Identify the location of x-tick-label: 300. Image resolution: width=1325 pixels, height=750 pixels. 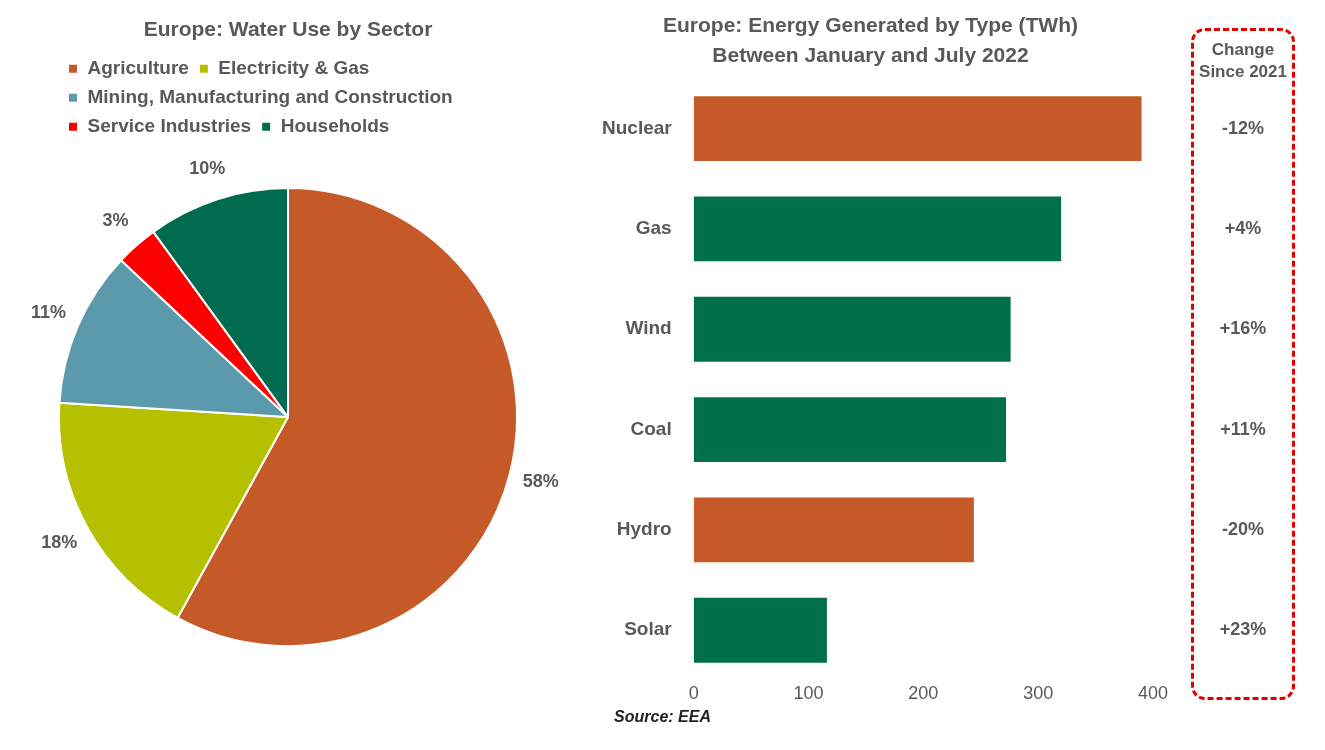
(1038, 693).